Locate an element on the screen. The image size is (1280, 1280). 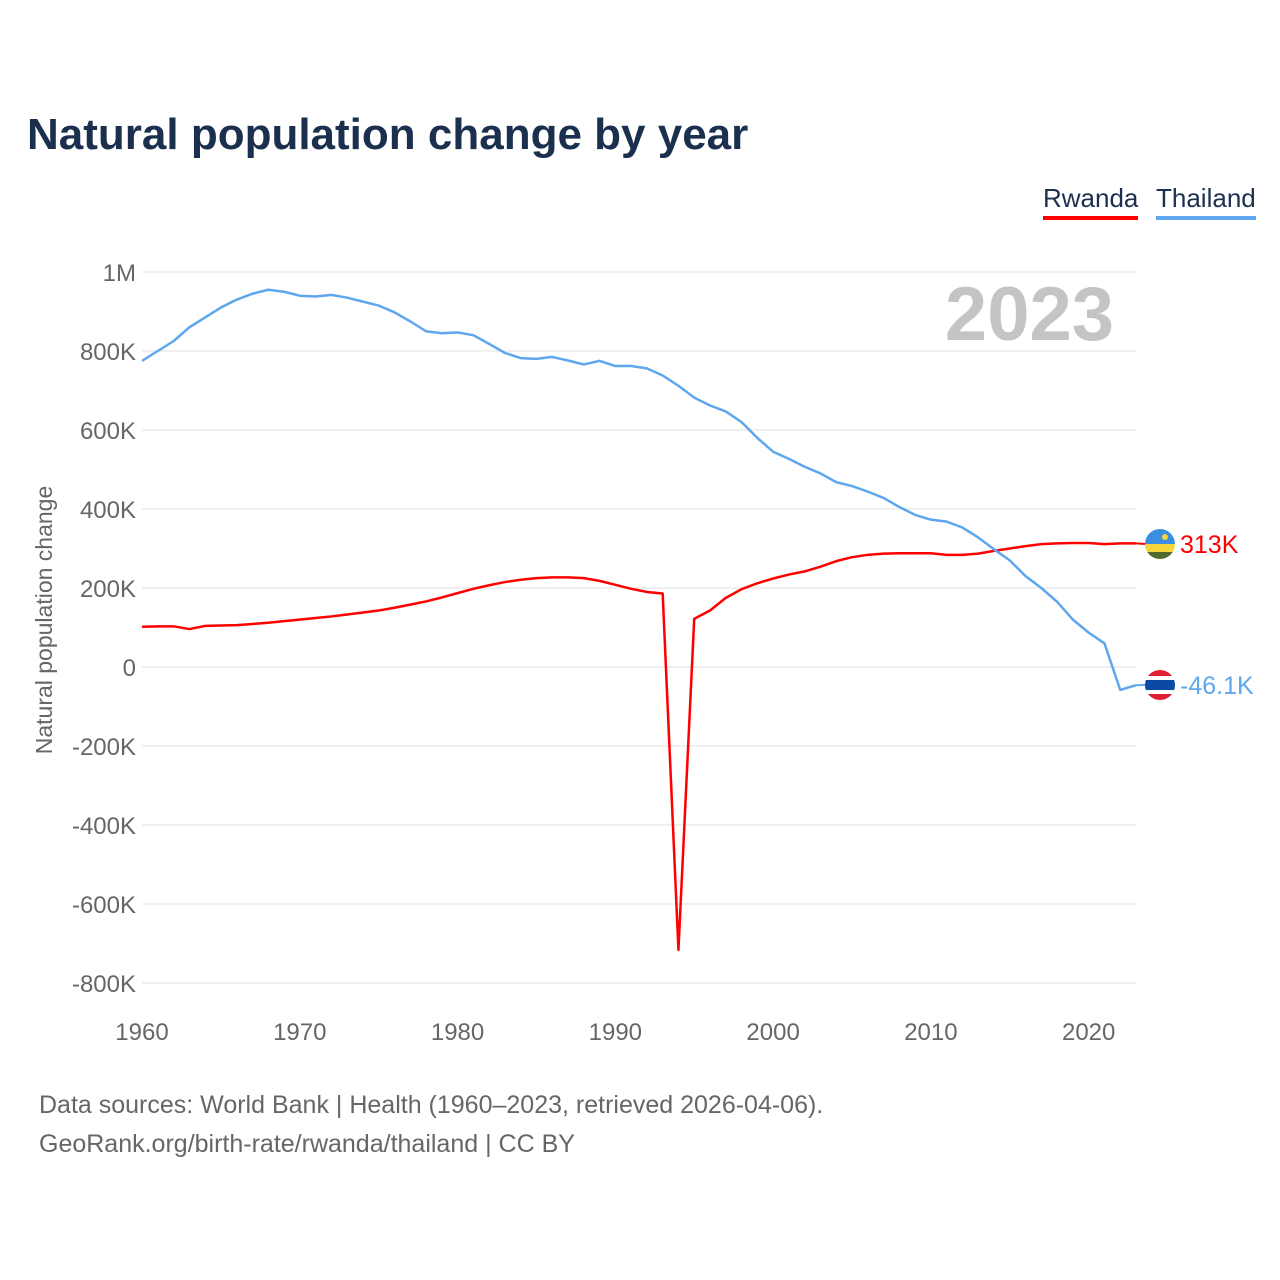
thailand-flag-icon is located at coordinates (1160, 685).